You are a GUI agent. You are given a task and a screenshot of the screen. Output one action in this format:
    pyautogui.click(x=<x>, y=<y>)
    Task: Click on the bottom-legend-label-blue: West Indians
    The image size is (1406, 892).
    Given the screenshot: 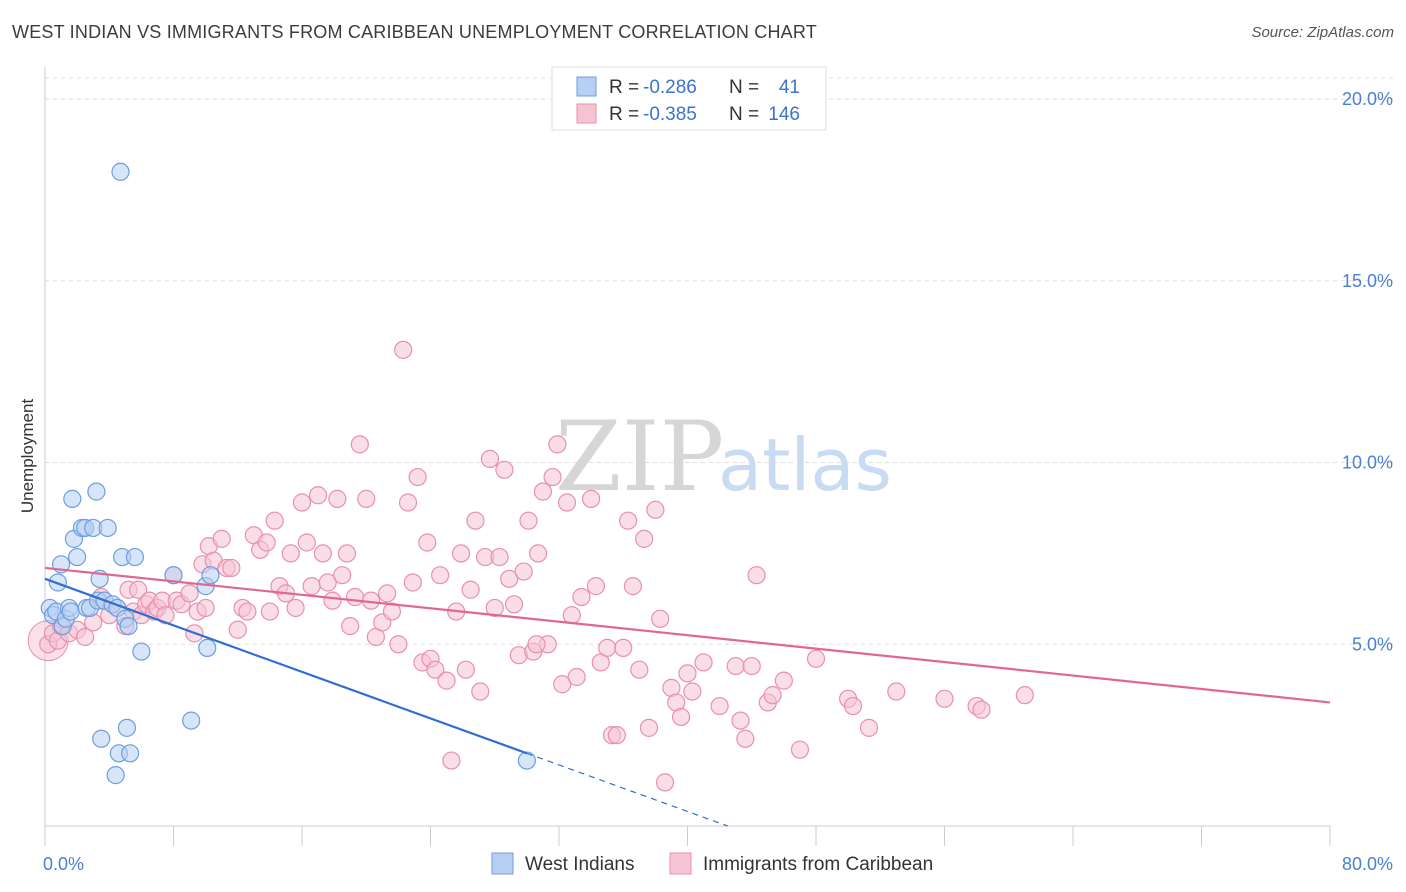 What is the action you would take?
    pyautogui.click(x=579, y=864)
    